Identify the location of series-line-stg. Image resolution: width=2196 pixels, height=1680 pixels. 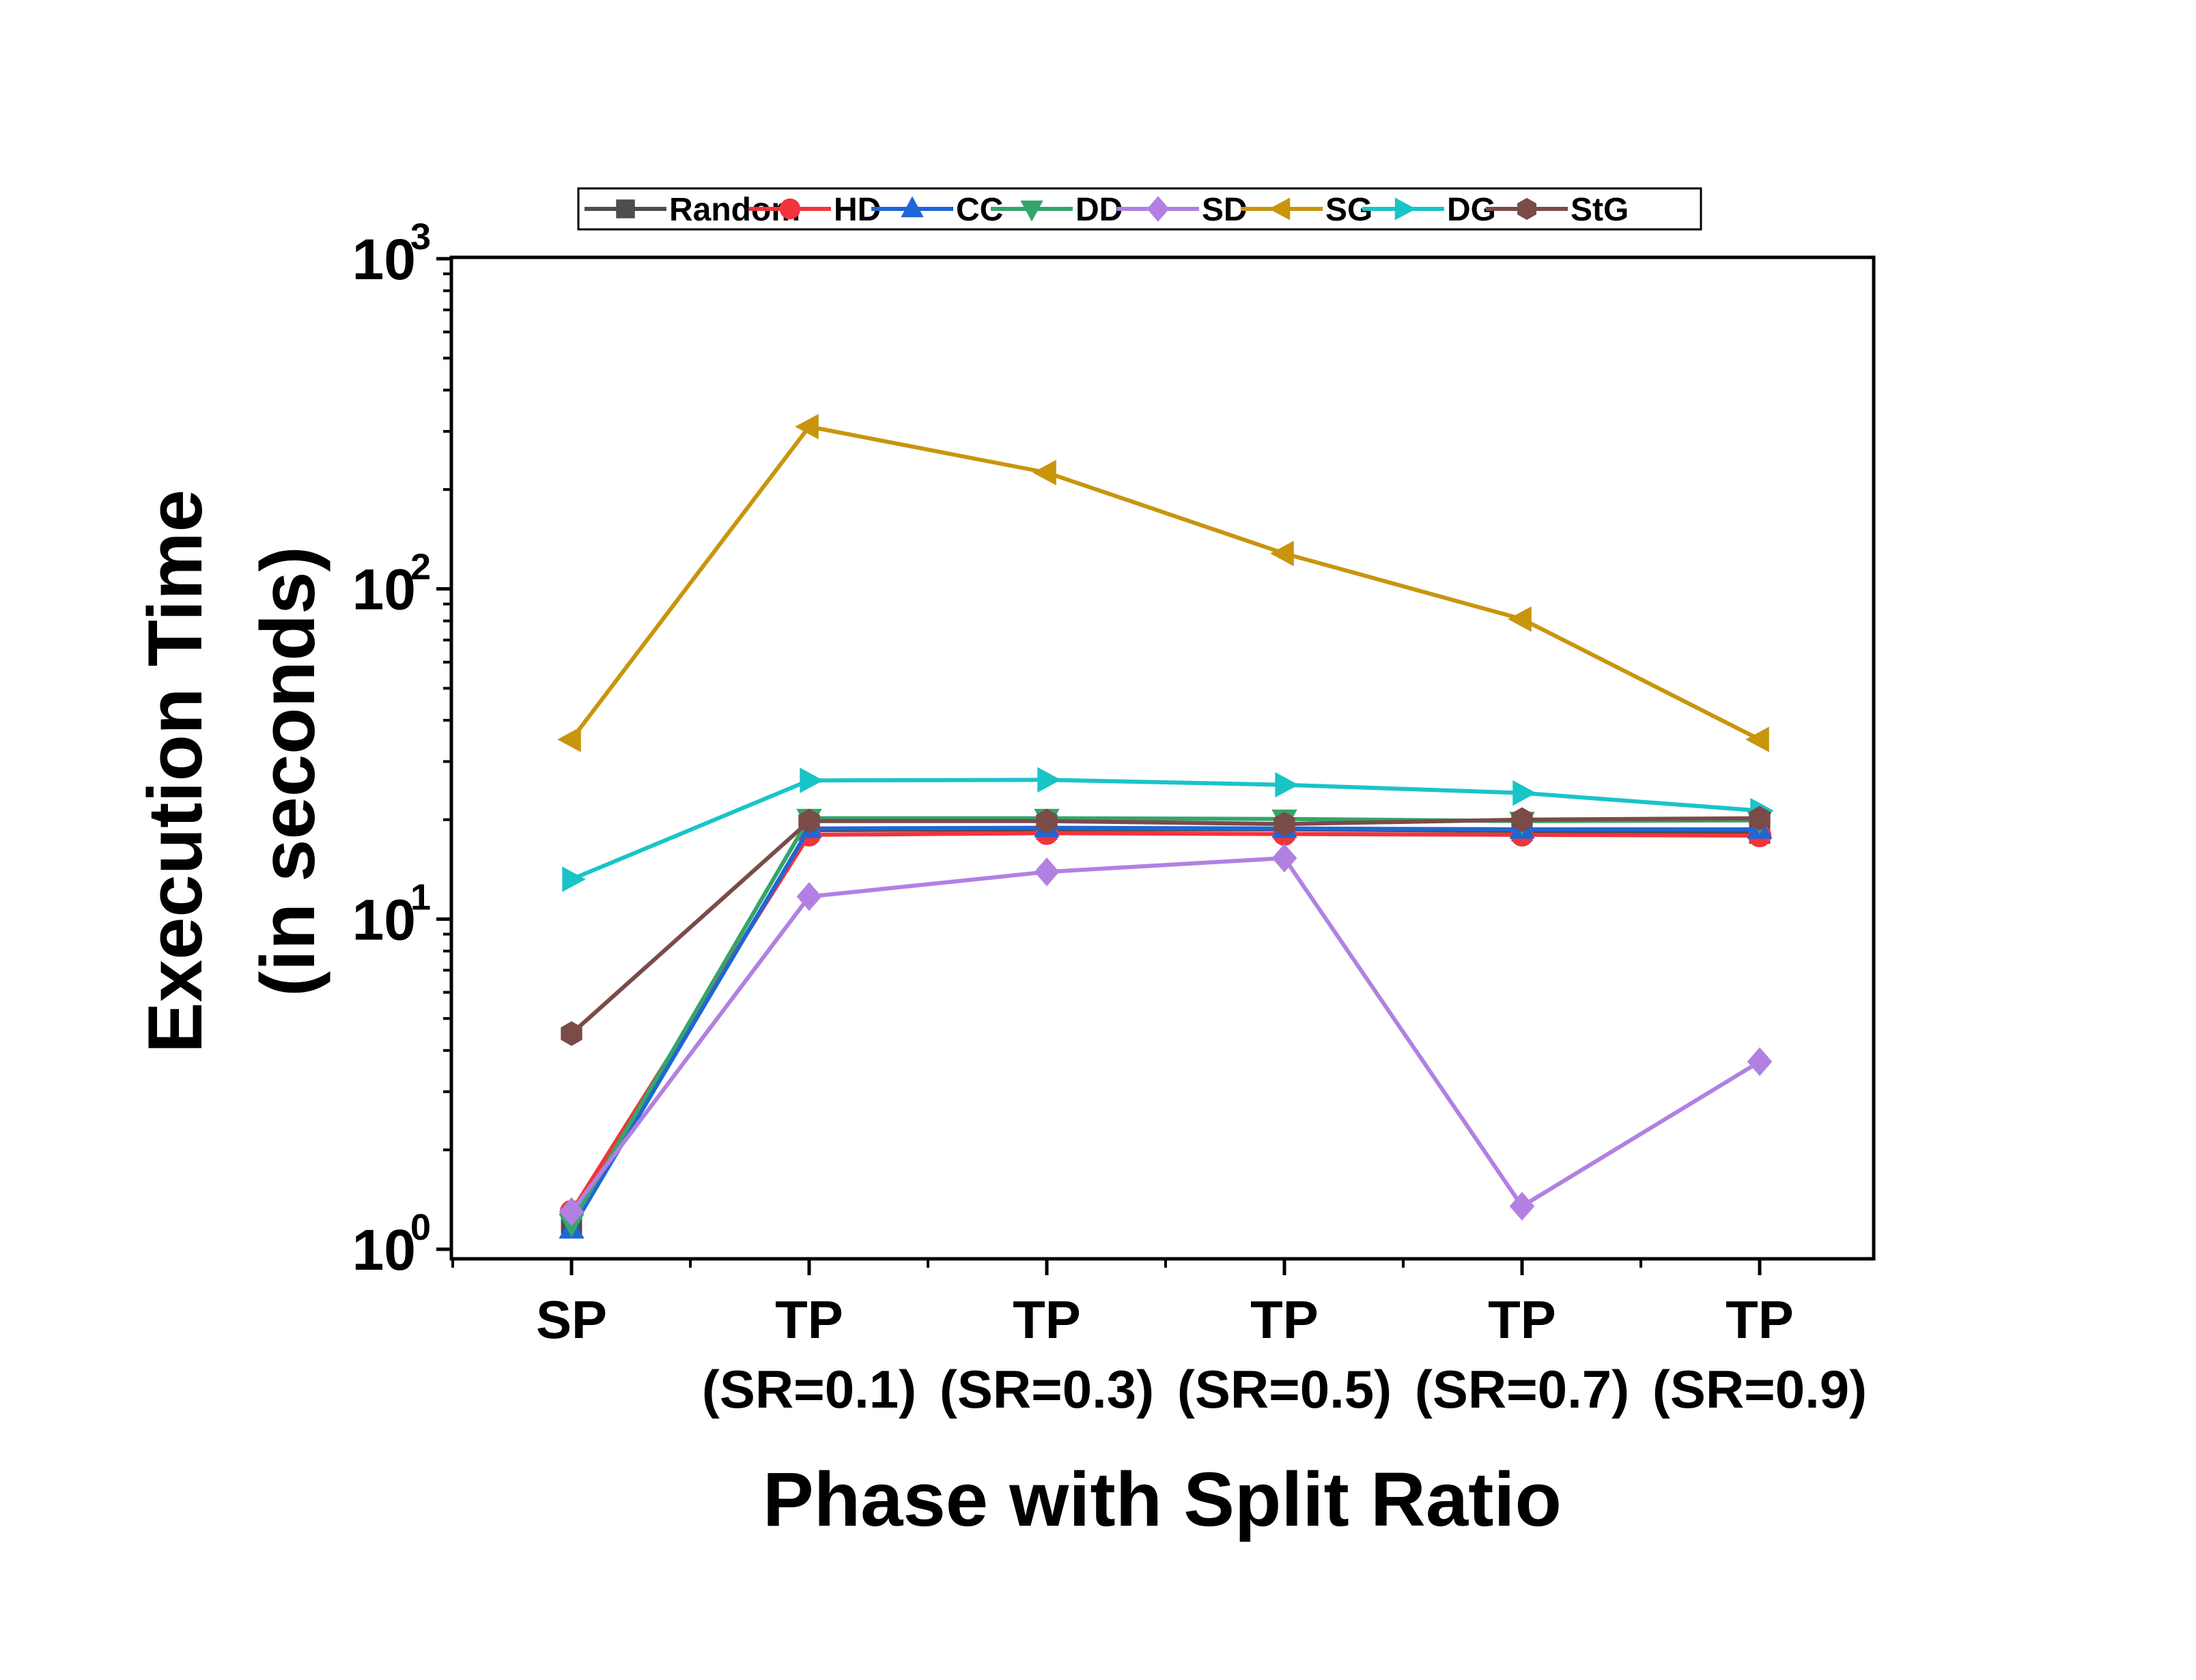
(1165, 926).